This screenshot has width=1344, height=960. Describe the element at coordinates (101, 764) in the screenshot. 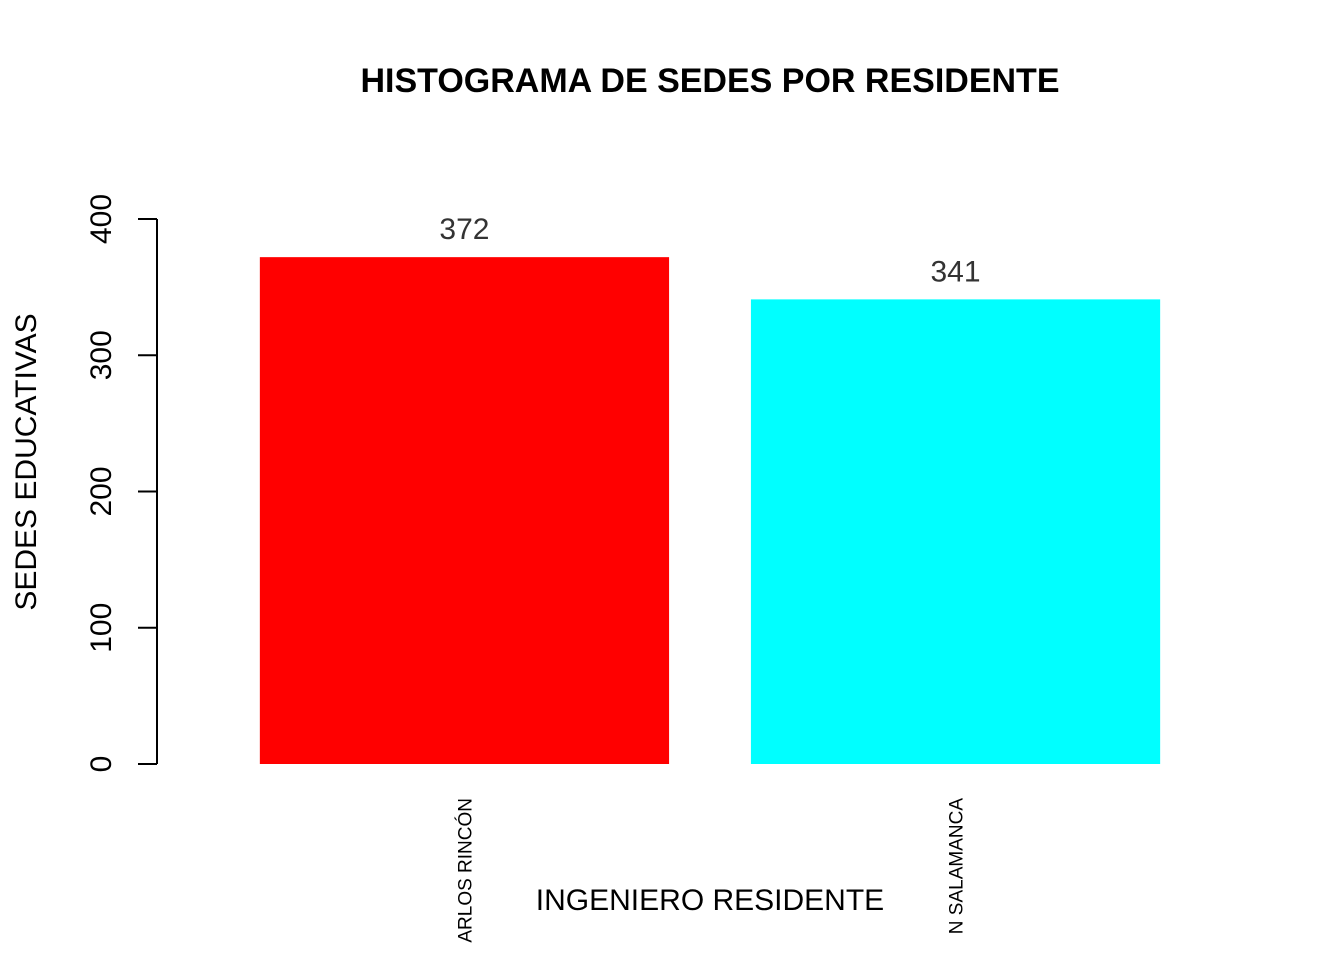

I see `y-tick-label: 0` at that location.